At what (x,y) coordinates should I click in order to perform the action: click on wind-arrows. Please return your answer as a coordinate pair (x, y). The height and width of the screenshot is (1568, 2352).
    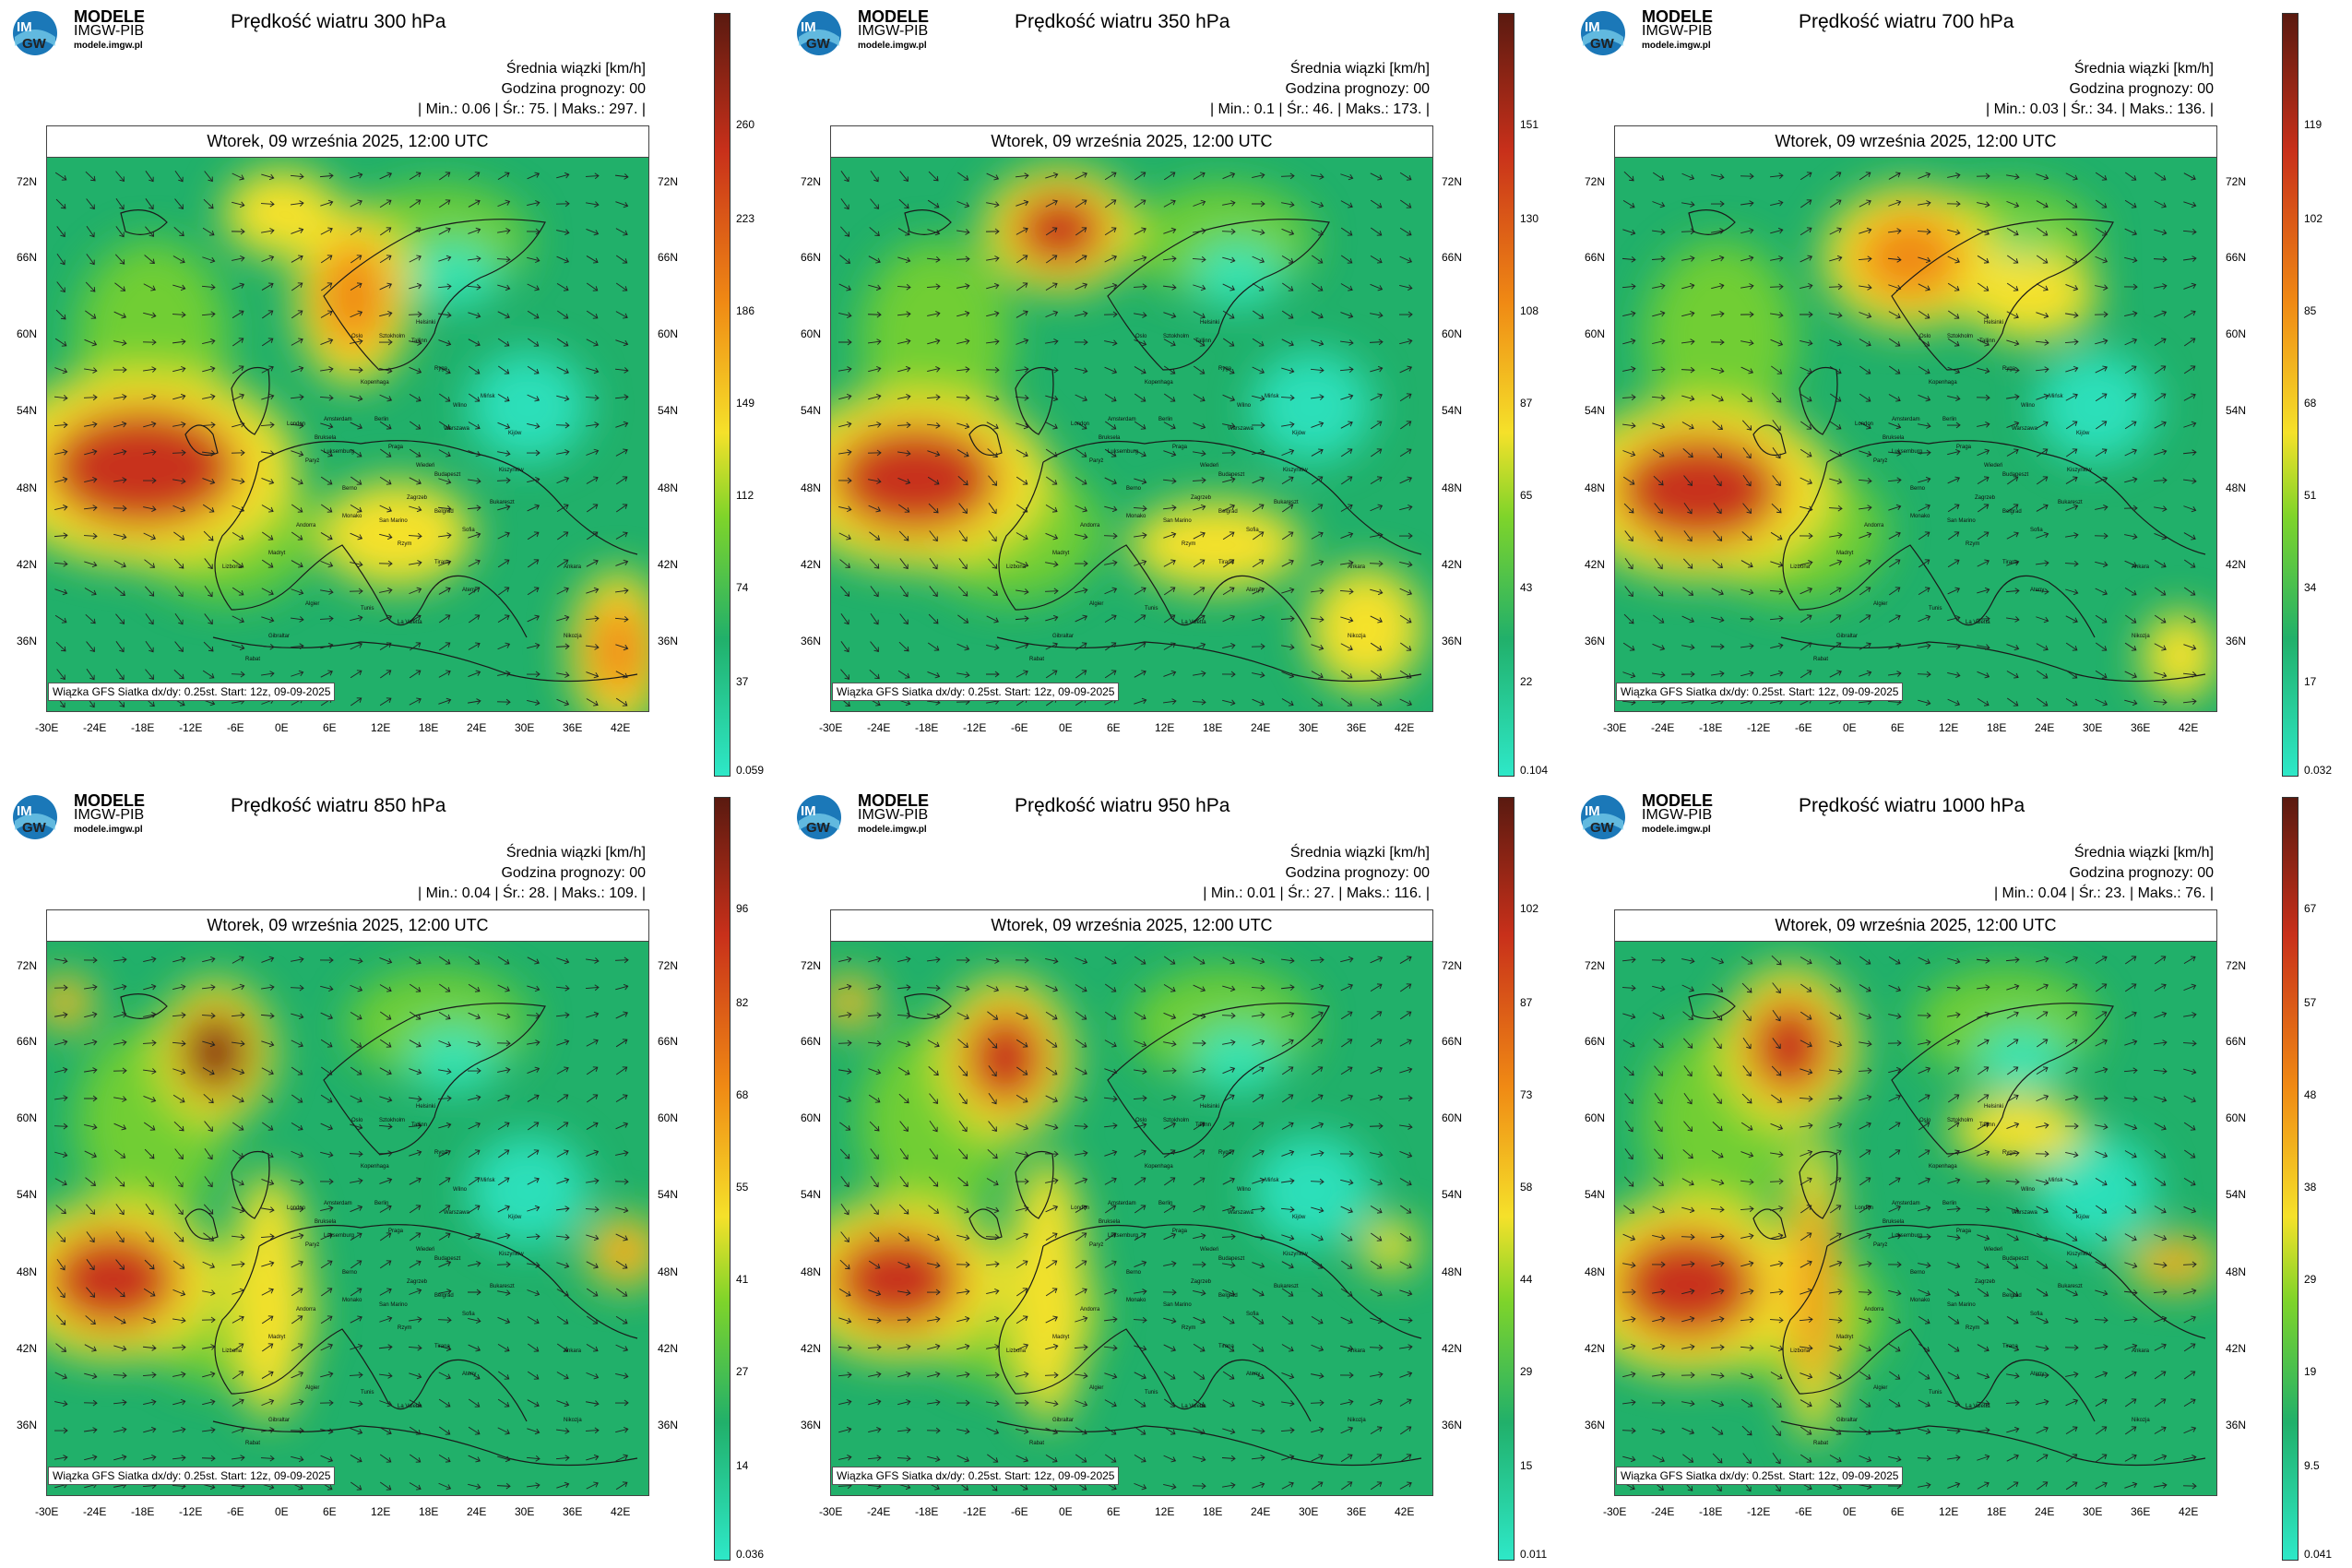
    Looking at the image, I should click on (1909, 1223).